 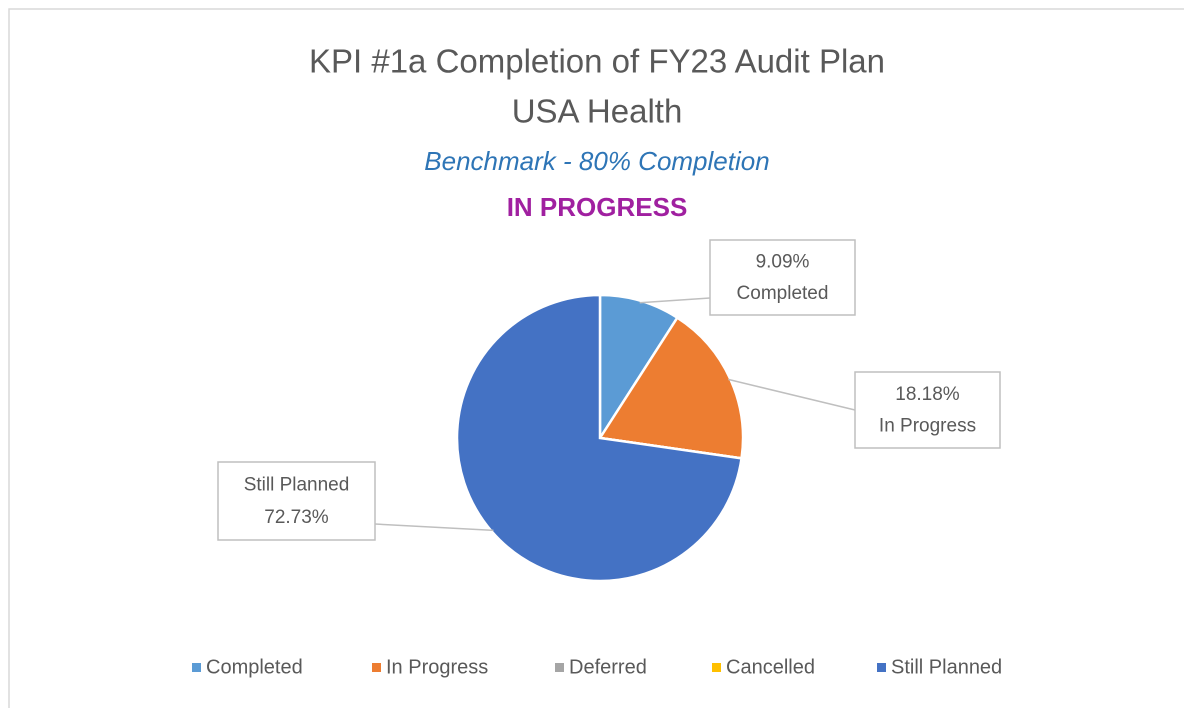 What do you see at coordinates (608, 667) in the screenshot?
I see `legend-label: Deferred` at bounding box center [608, 667].